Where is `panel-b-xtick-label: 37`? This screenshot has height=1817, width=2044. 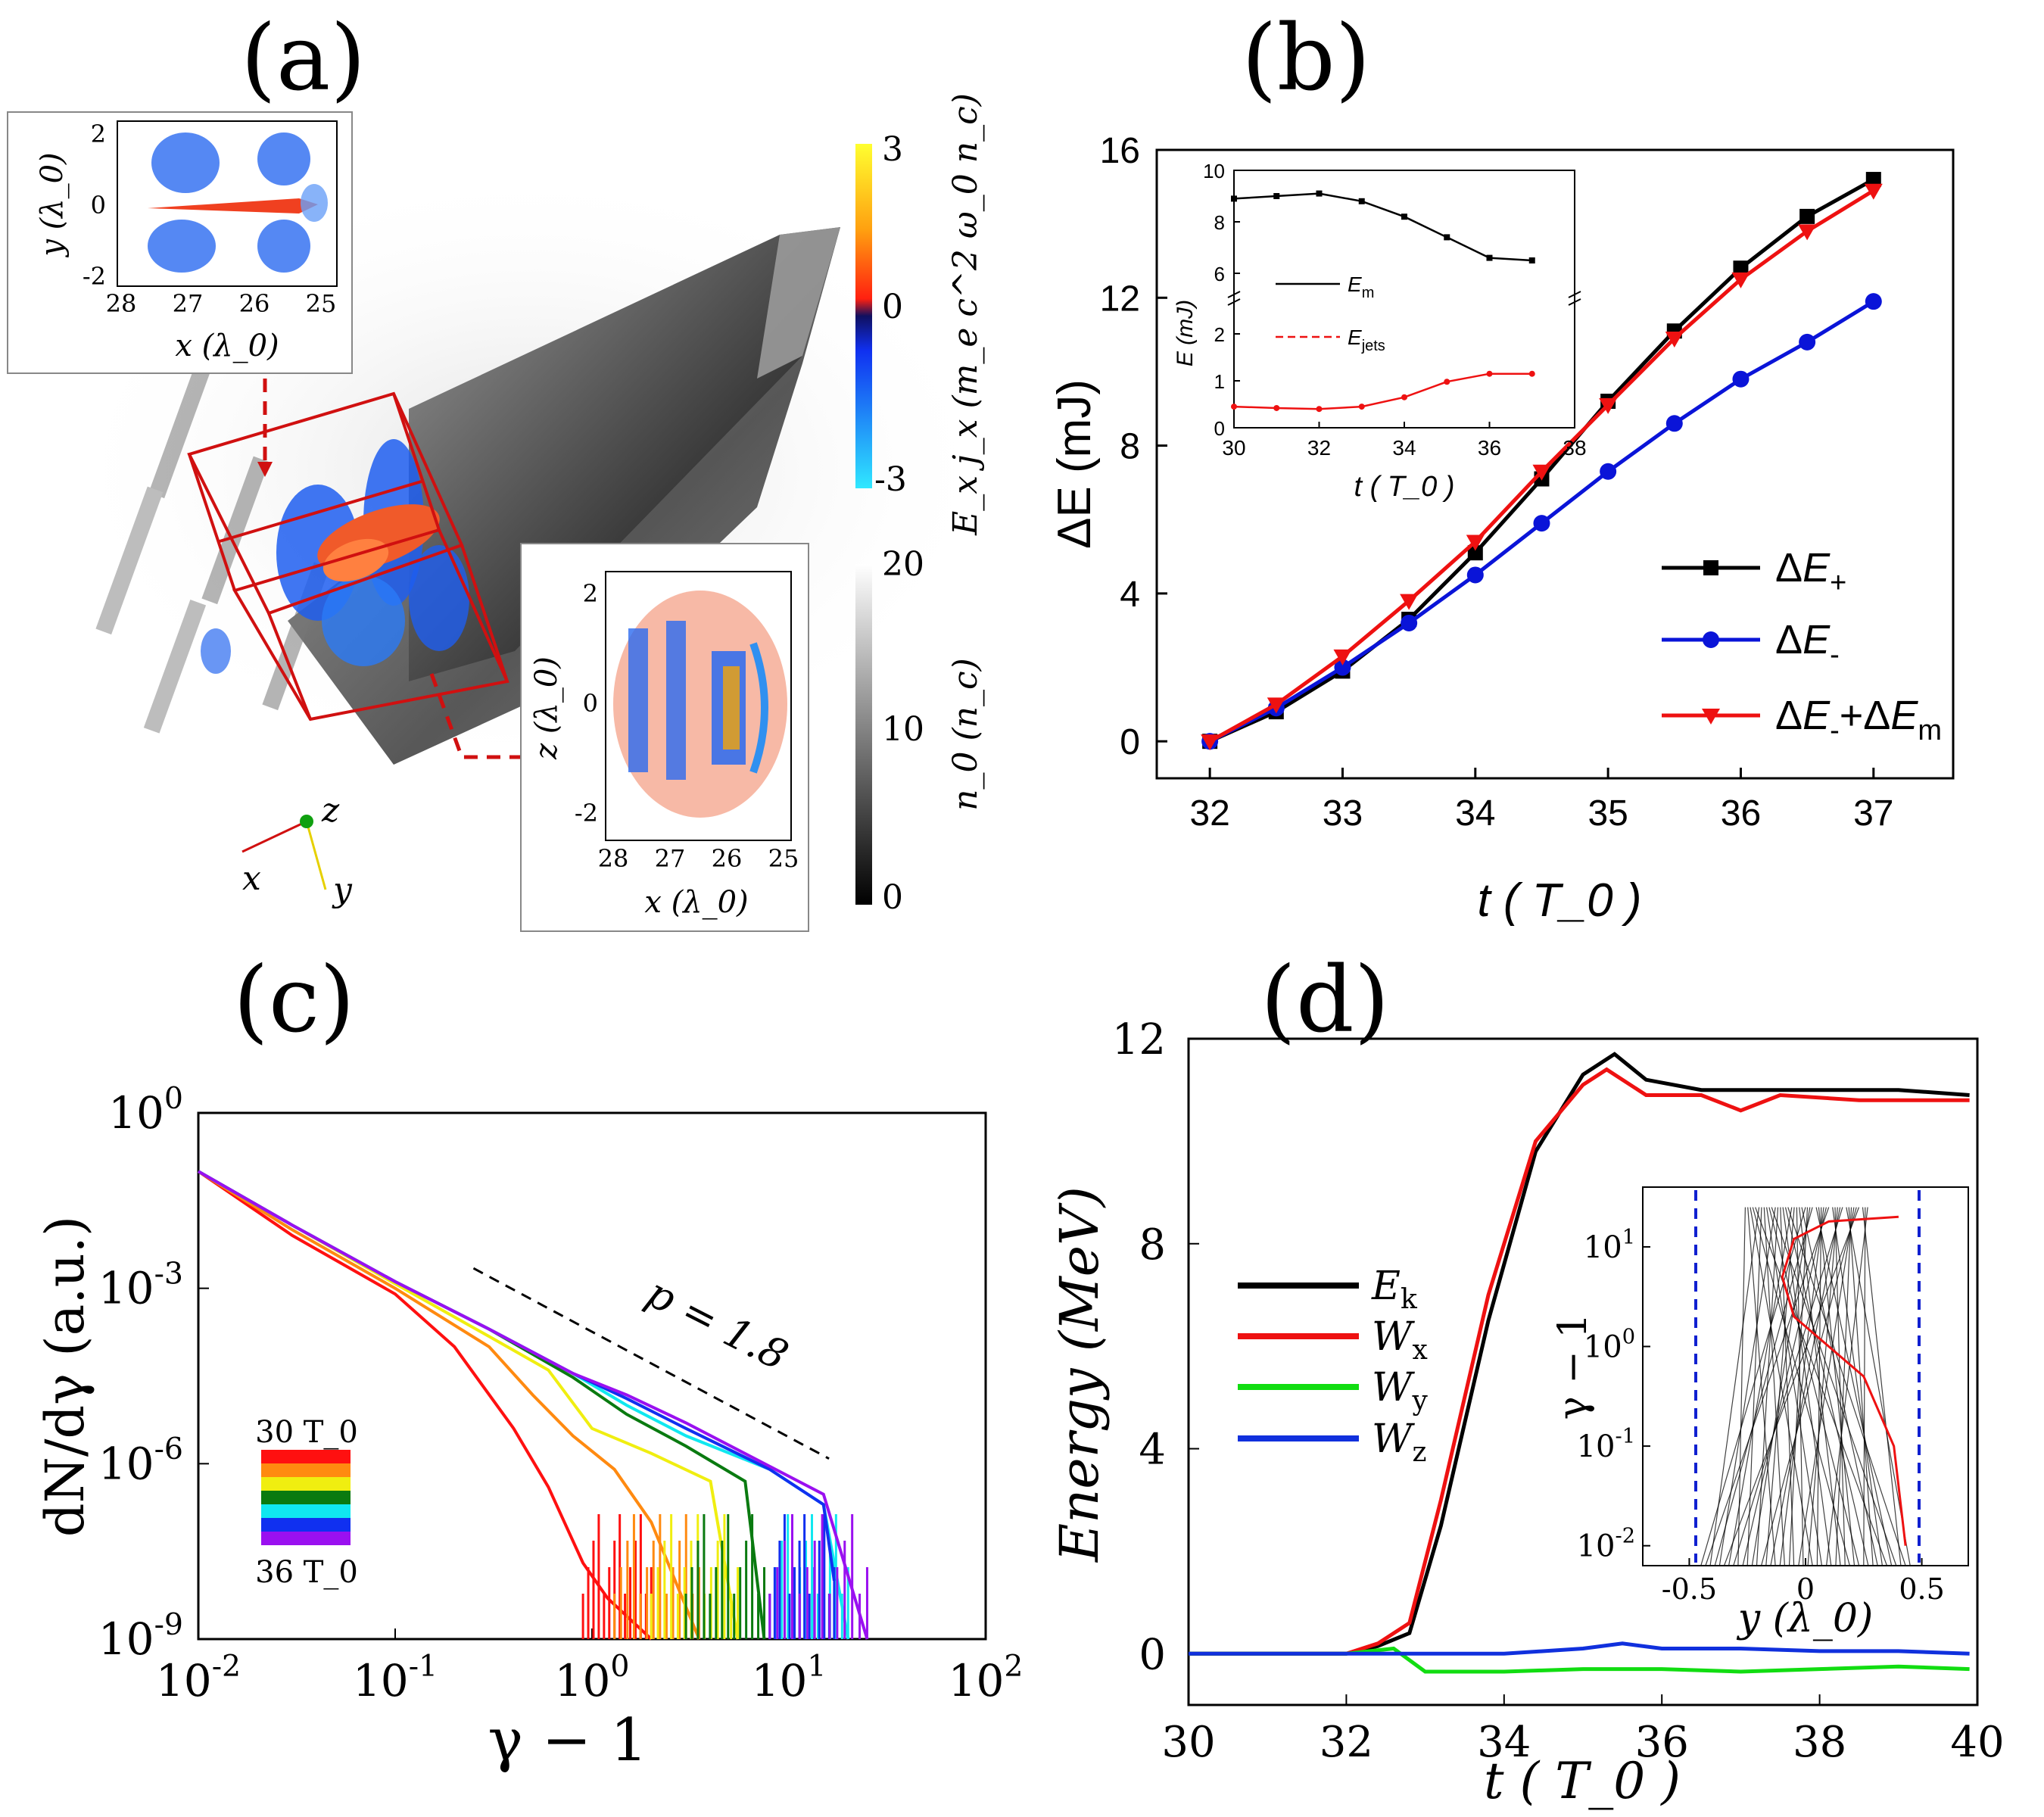
panel-b-xtick-label: 37 is located at coordinates (1873, 813).